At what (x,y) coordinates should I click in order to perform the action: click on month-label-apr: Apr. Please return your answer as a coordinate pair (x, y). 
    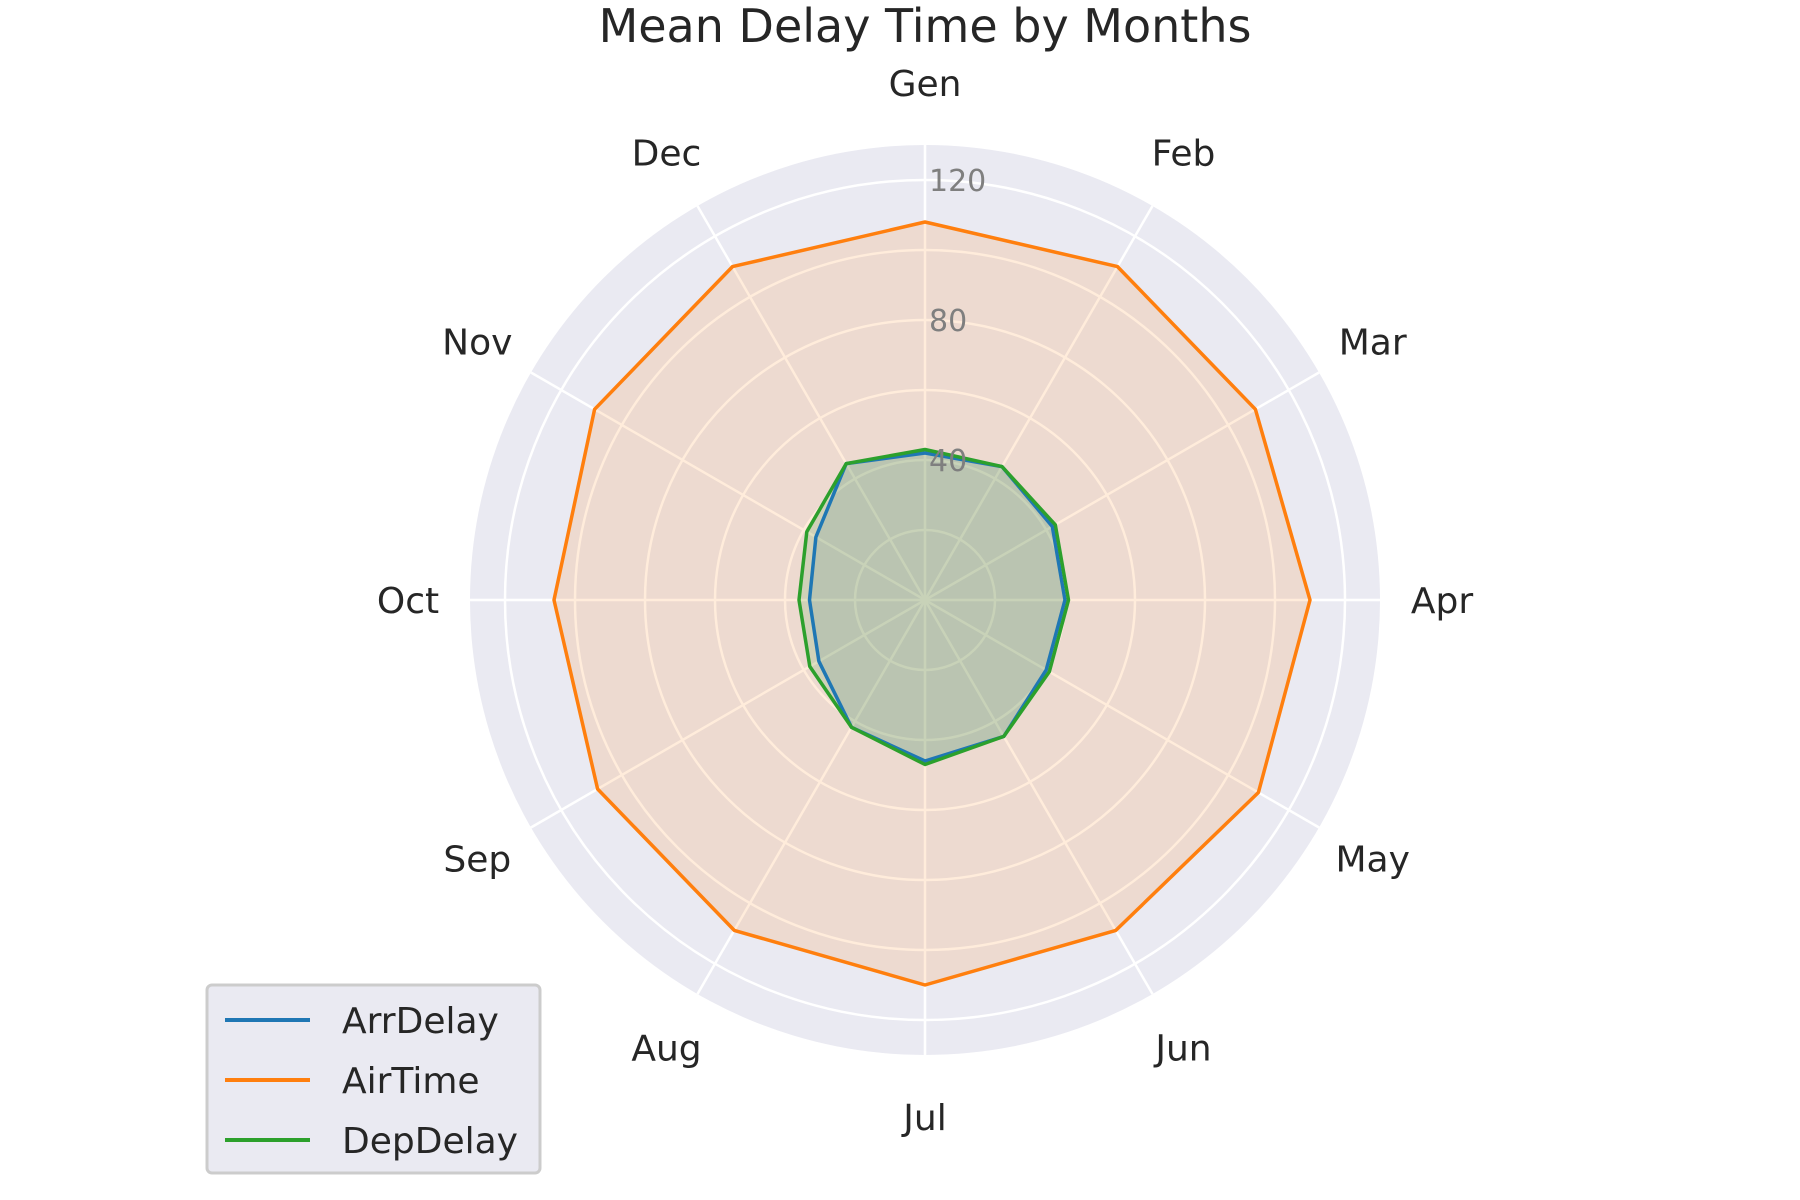
    Looking at the image, I should click on (1442, 601).